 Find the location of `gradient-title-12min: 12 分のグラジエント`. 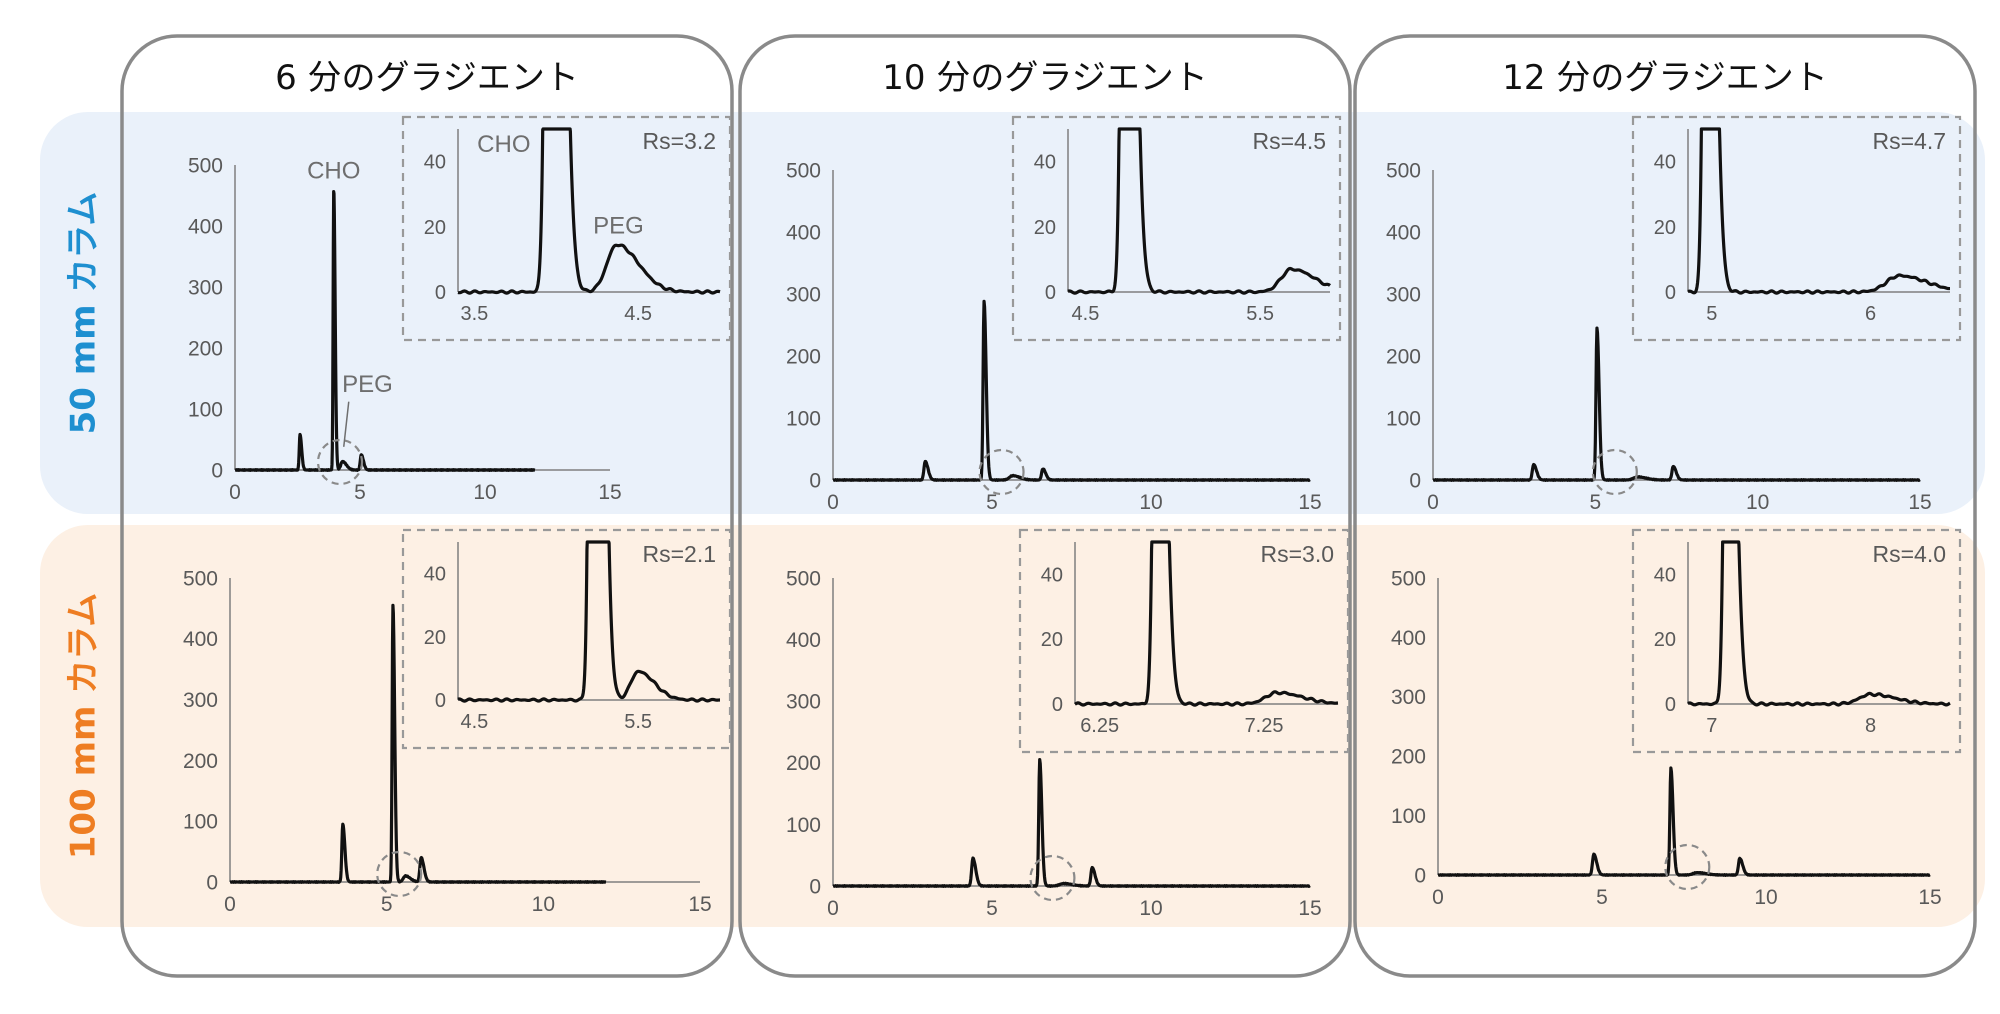

gradient-title-12min: 12 分のグラジエント is located at coordinates (1665, 78).